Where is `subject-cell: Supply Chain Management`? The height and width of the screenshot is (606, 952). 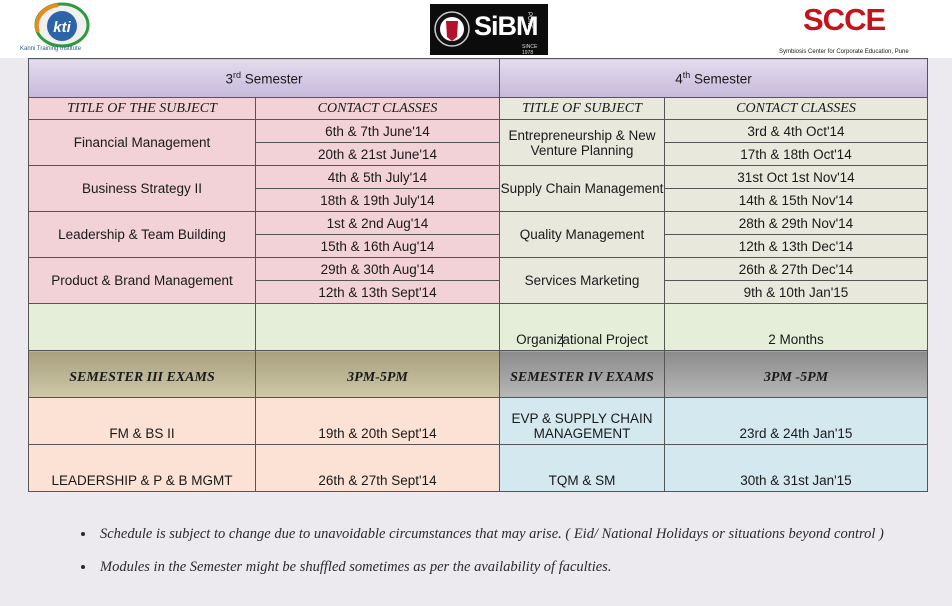
subject-cell: Supply Chain Management is located at coordinates (582, 188).